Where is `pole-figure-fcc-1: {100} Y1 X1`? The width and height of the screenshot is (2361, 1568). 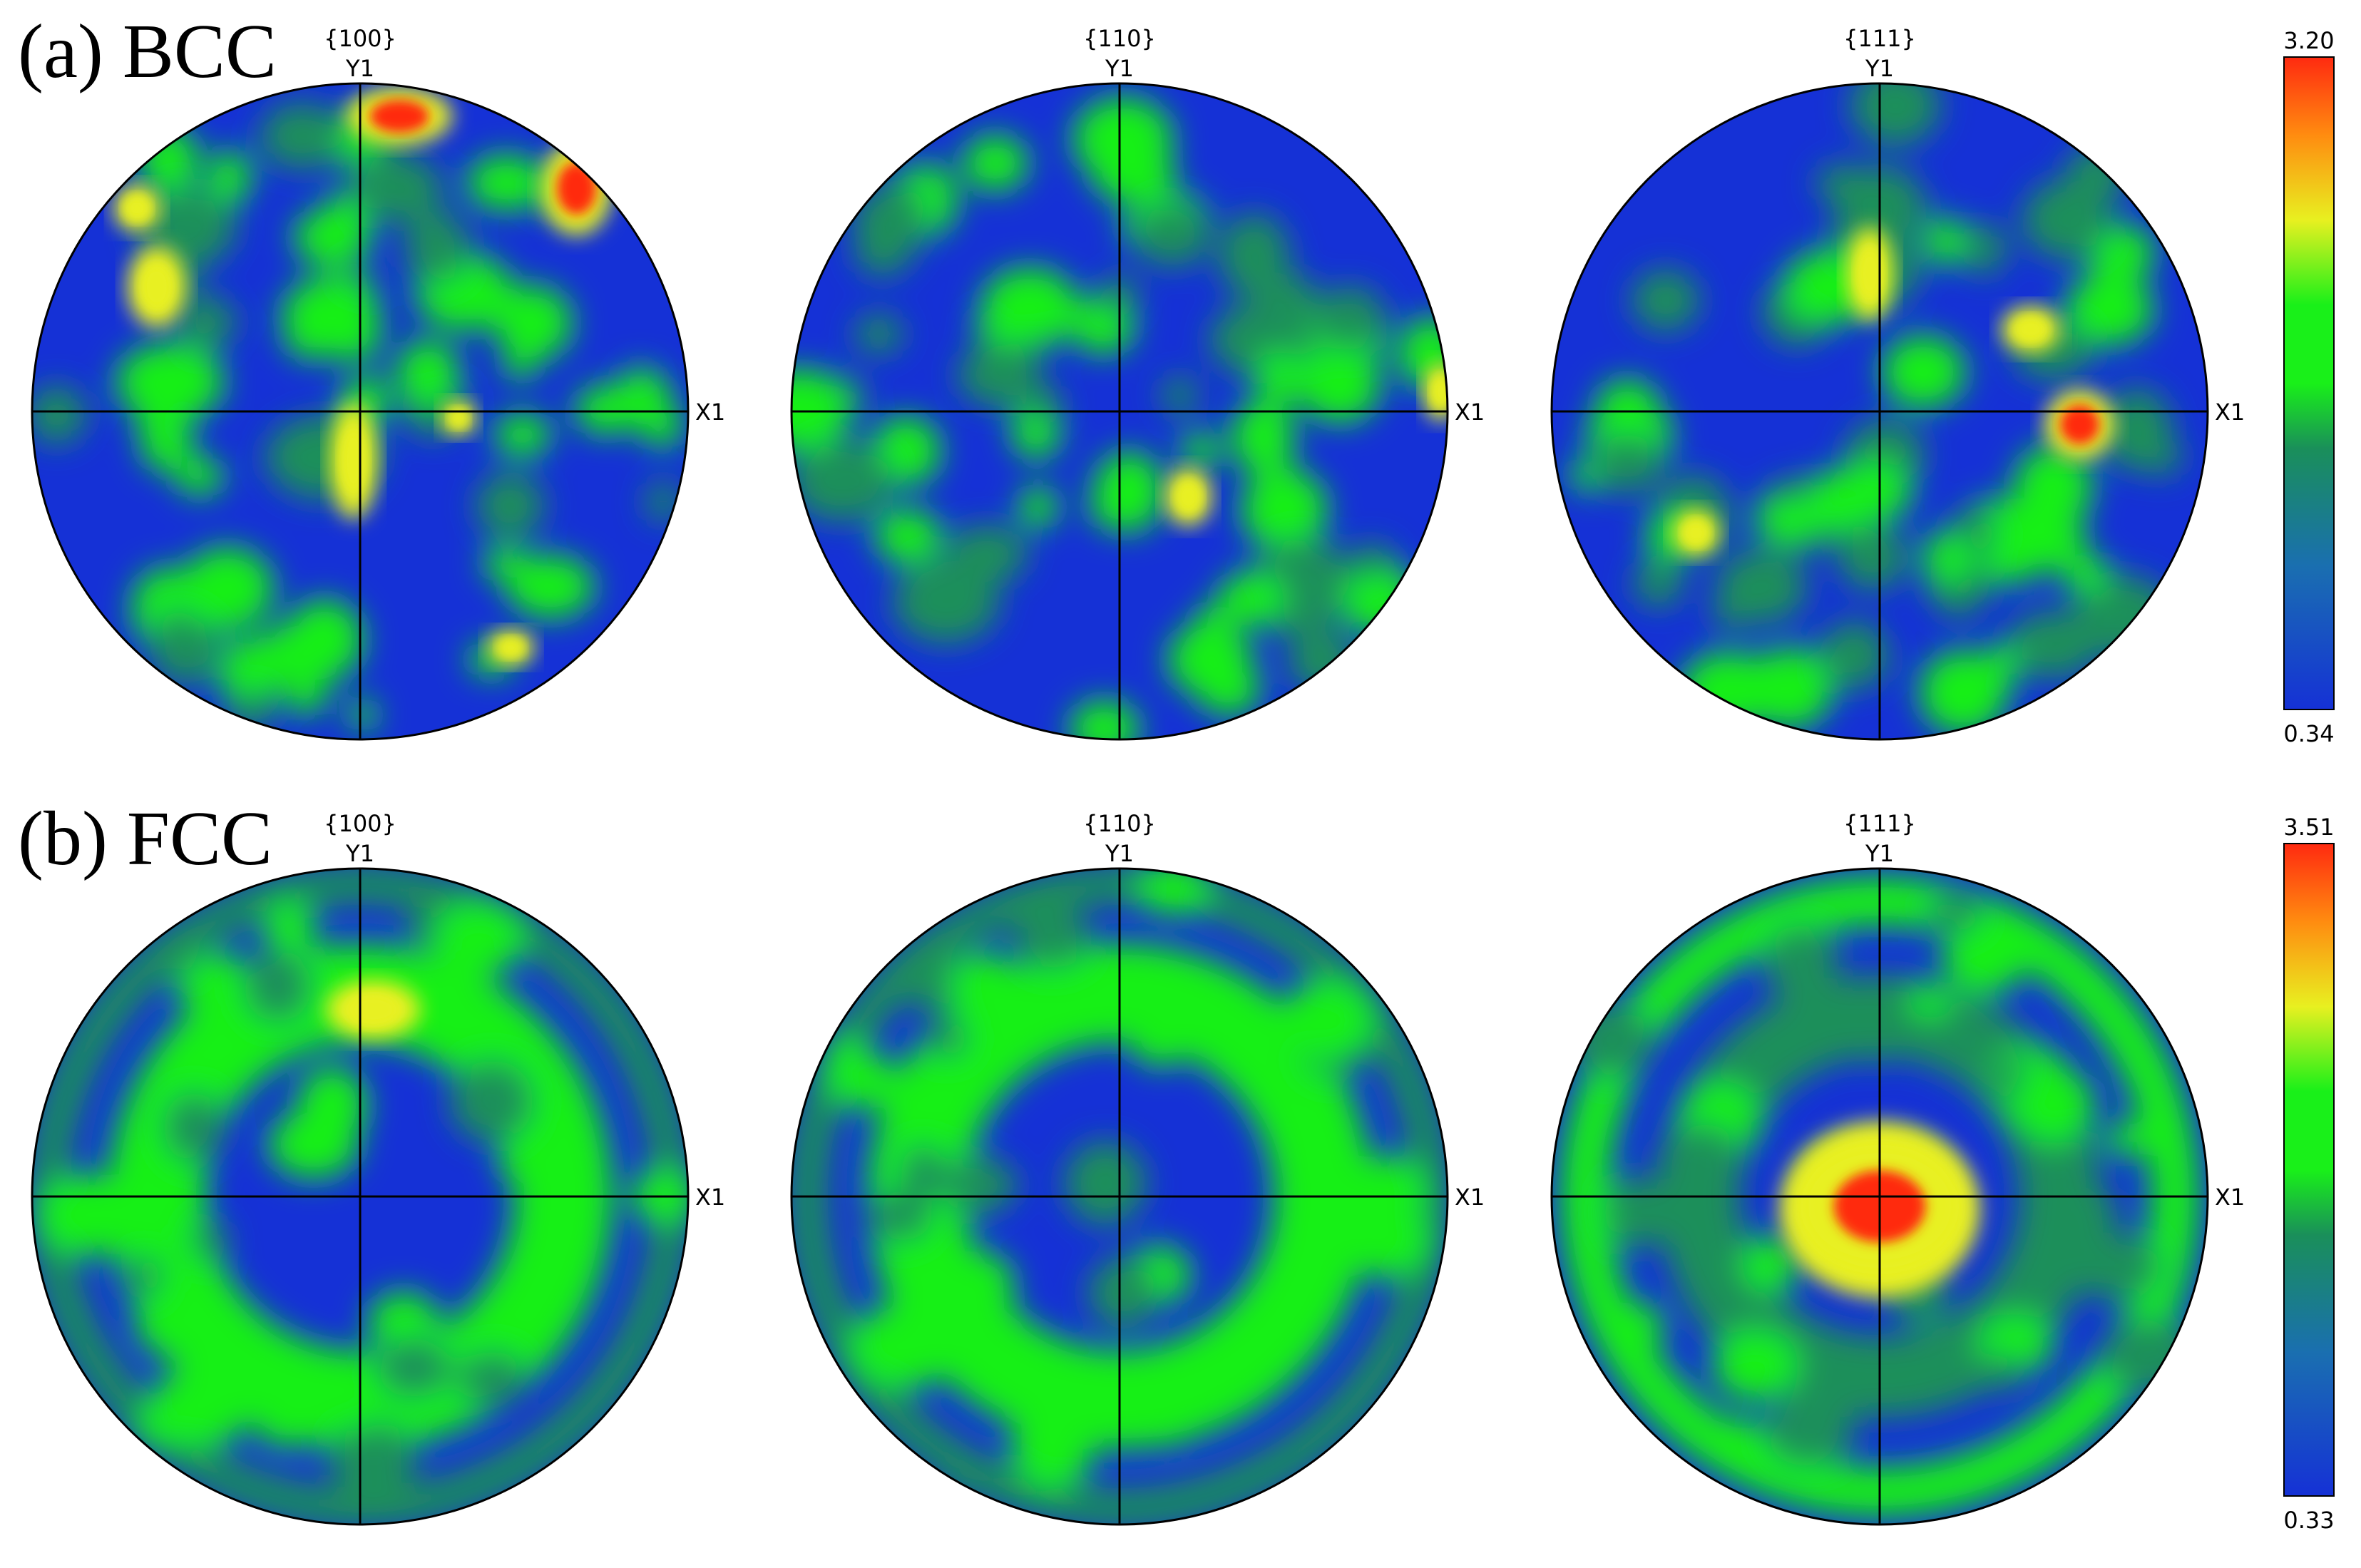
pole-figure-fcc-1: {100} Y1 X1 is located at coordinates (378, 1168).